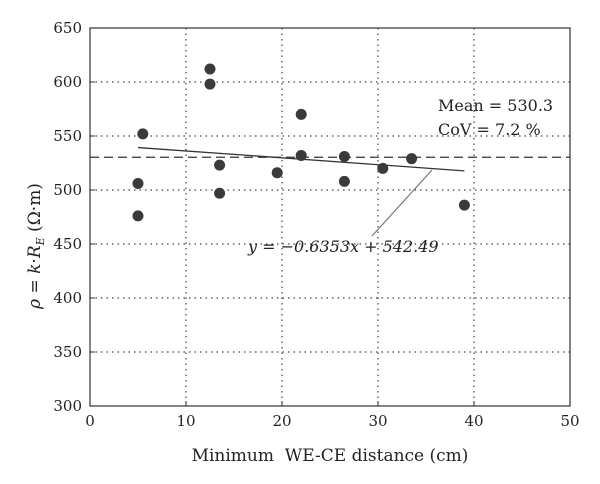 The height and width of the screenshot is (484, 600). Describe the element at coordinates (489, 129) in the screenshot. I see `cov-annotation: CoV = 7.2 %` at that location.